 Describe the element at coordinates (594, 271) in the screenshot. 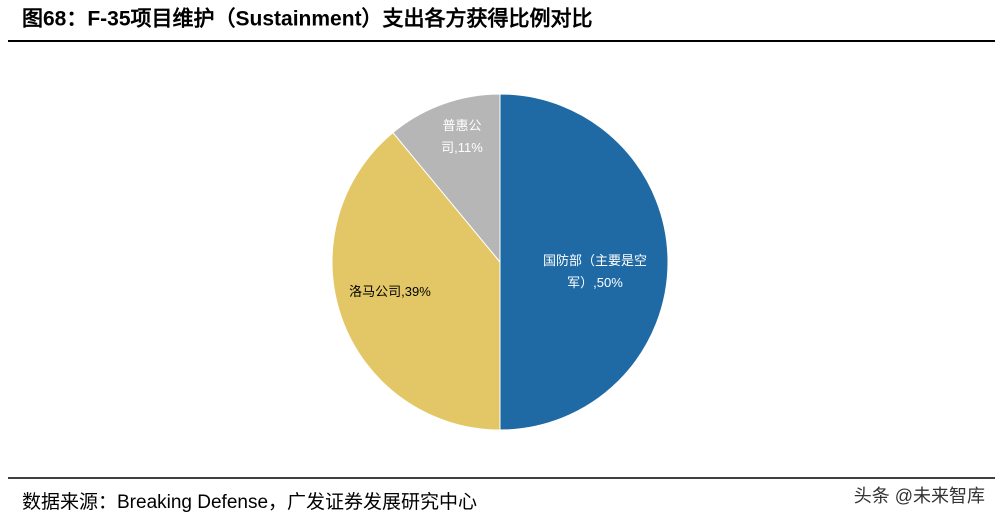

I see `data-label: 国防部（主要是空军）,50%` at that location.